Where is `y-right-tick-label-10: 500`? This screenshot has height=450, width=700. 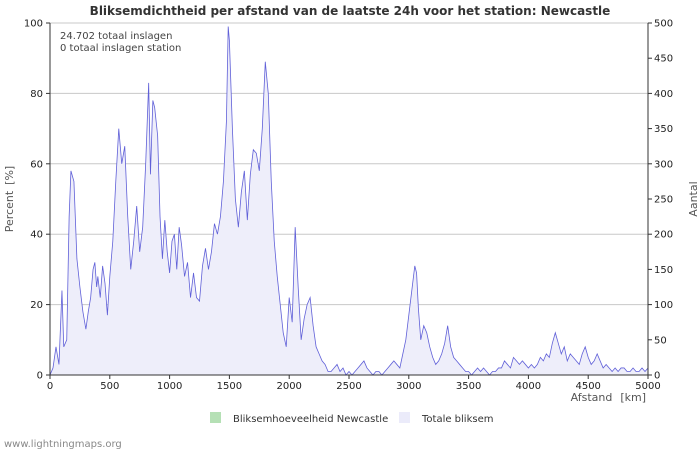
y-right-tick-label-10: 500 is located at coordinates (663, 24).